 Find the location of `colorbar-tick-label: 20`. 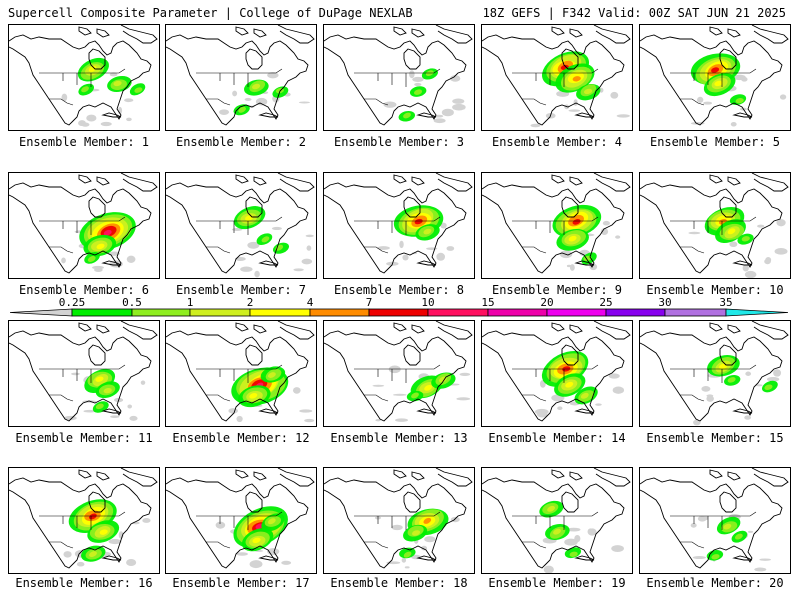

colorbar-tick-label: 20 is located at coordinates (547, 302).